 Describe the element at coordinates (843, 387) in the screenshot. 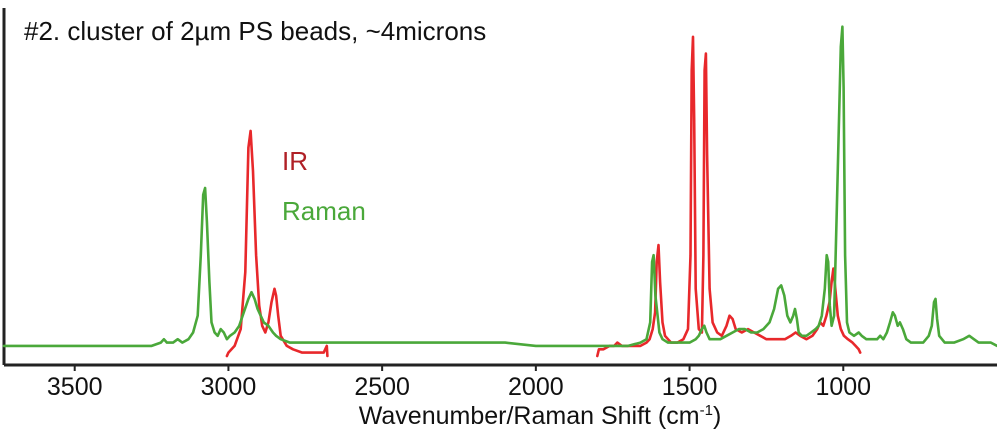

I see `x-tick-label: 1000` at that location.